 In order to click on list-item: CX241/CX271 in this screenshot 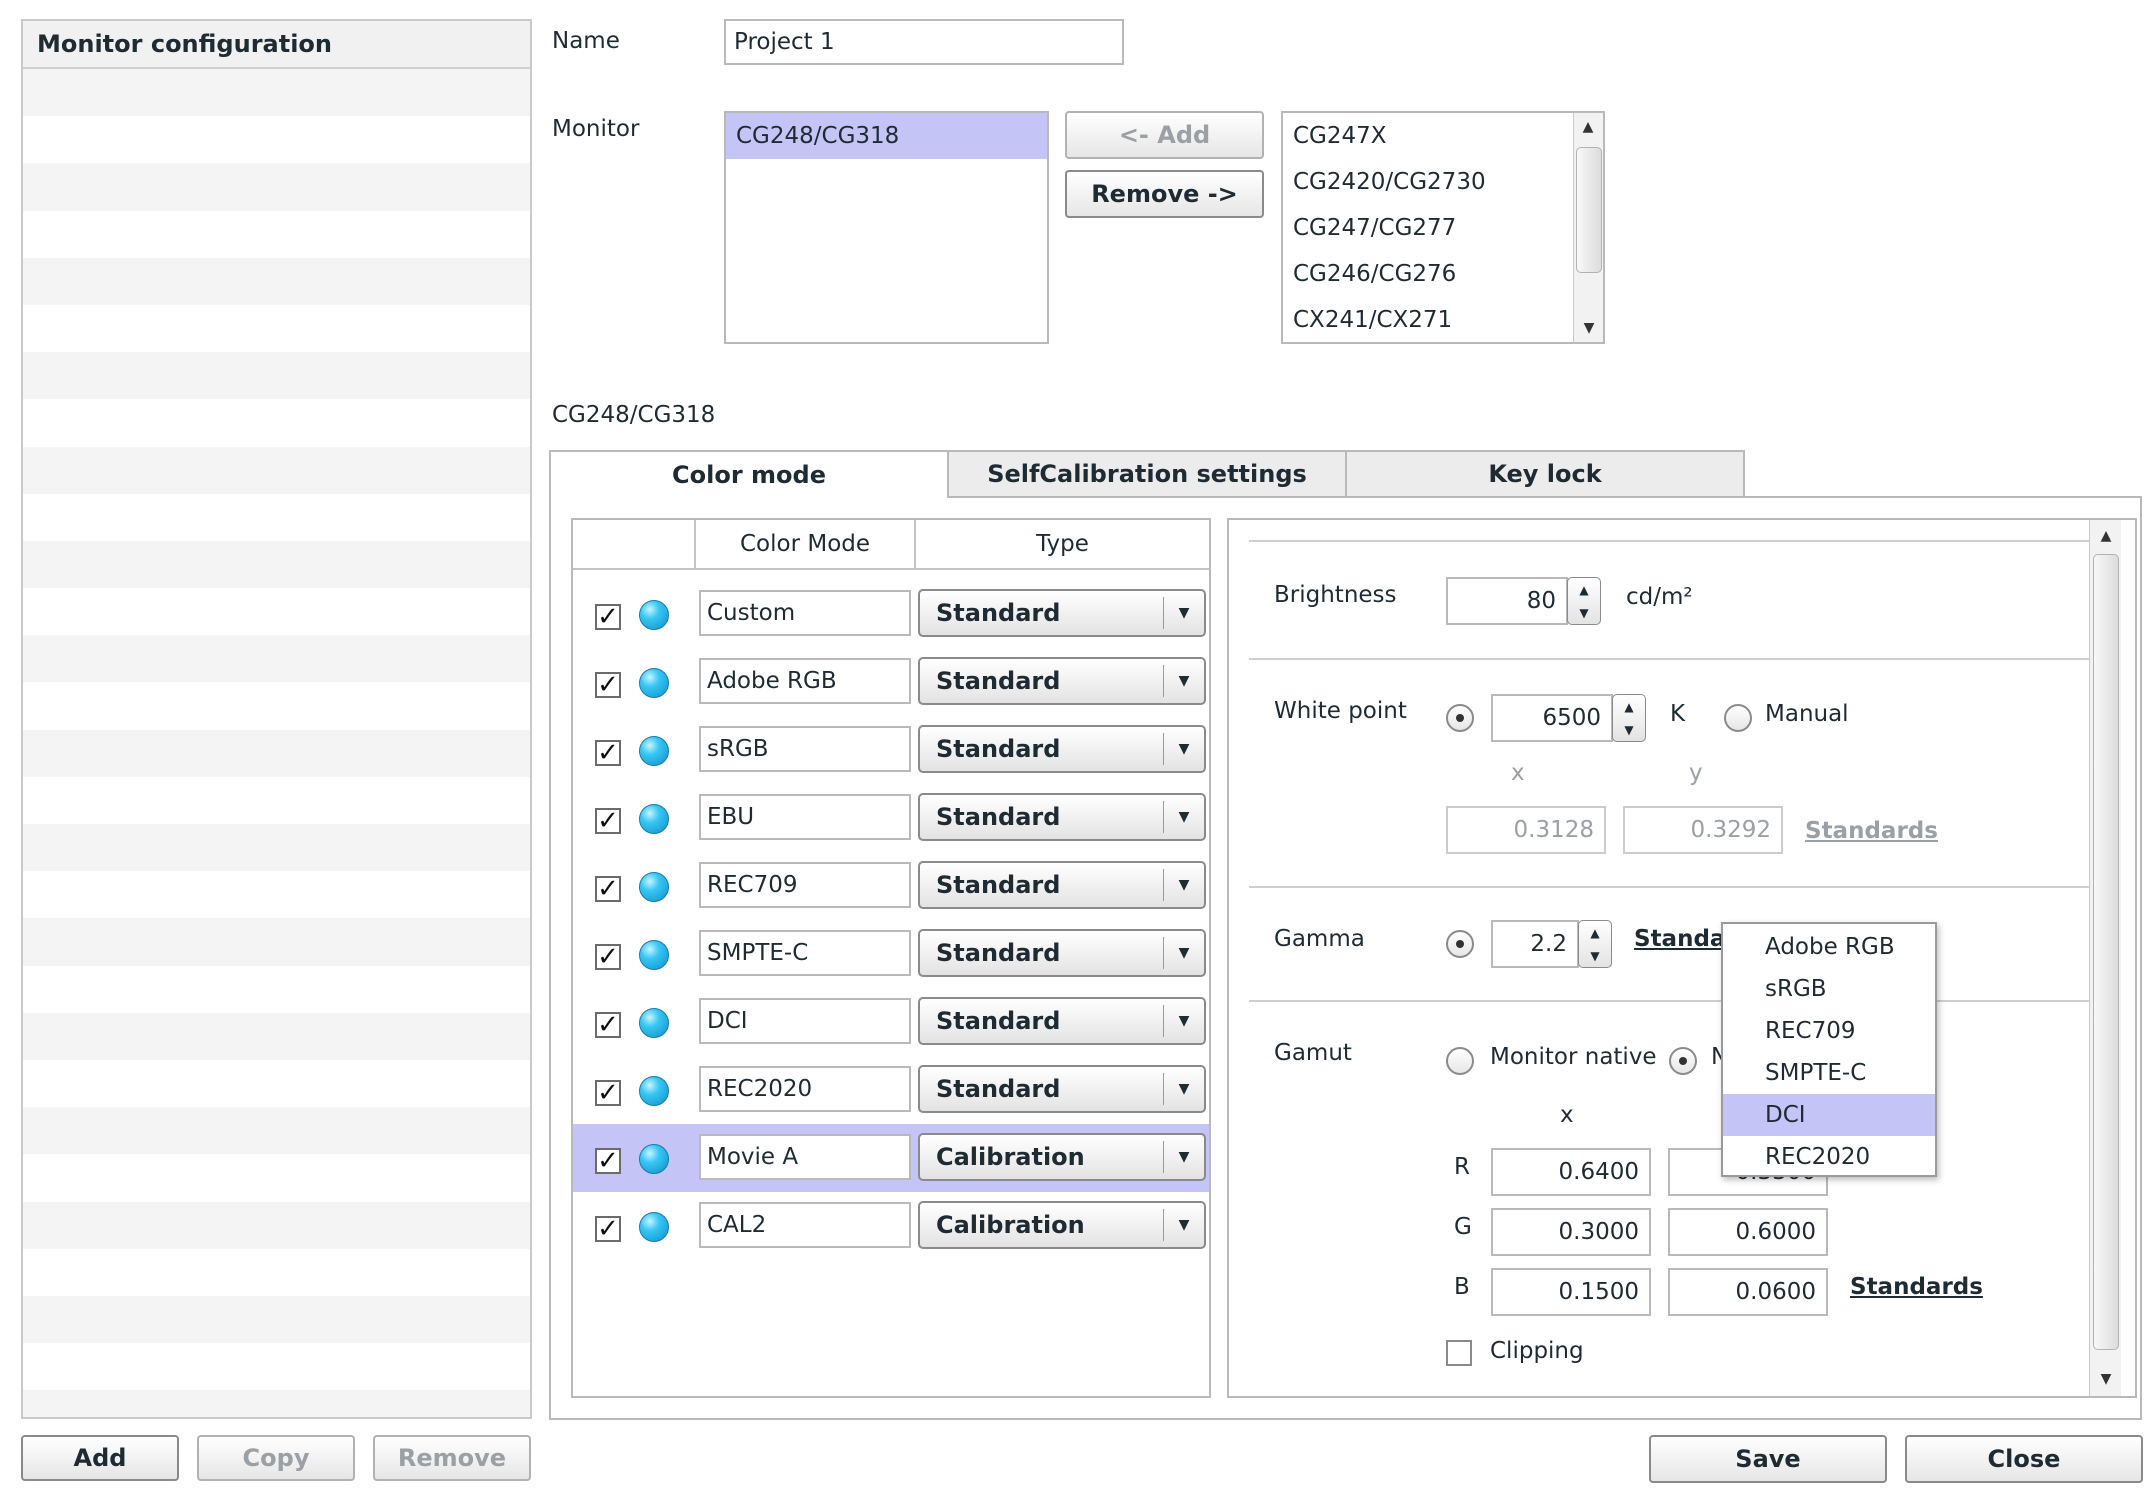, I will do `click(1373, 320)`.